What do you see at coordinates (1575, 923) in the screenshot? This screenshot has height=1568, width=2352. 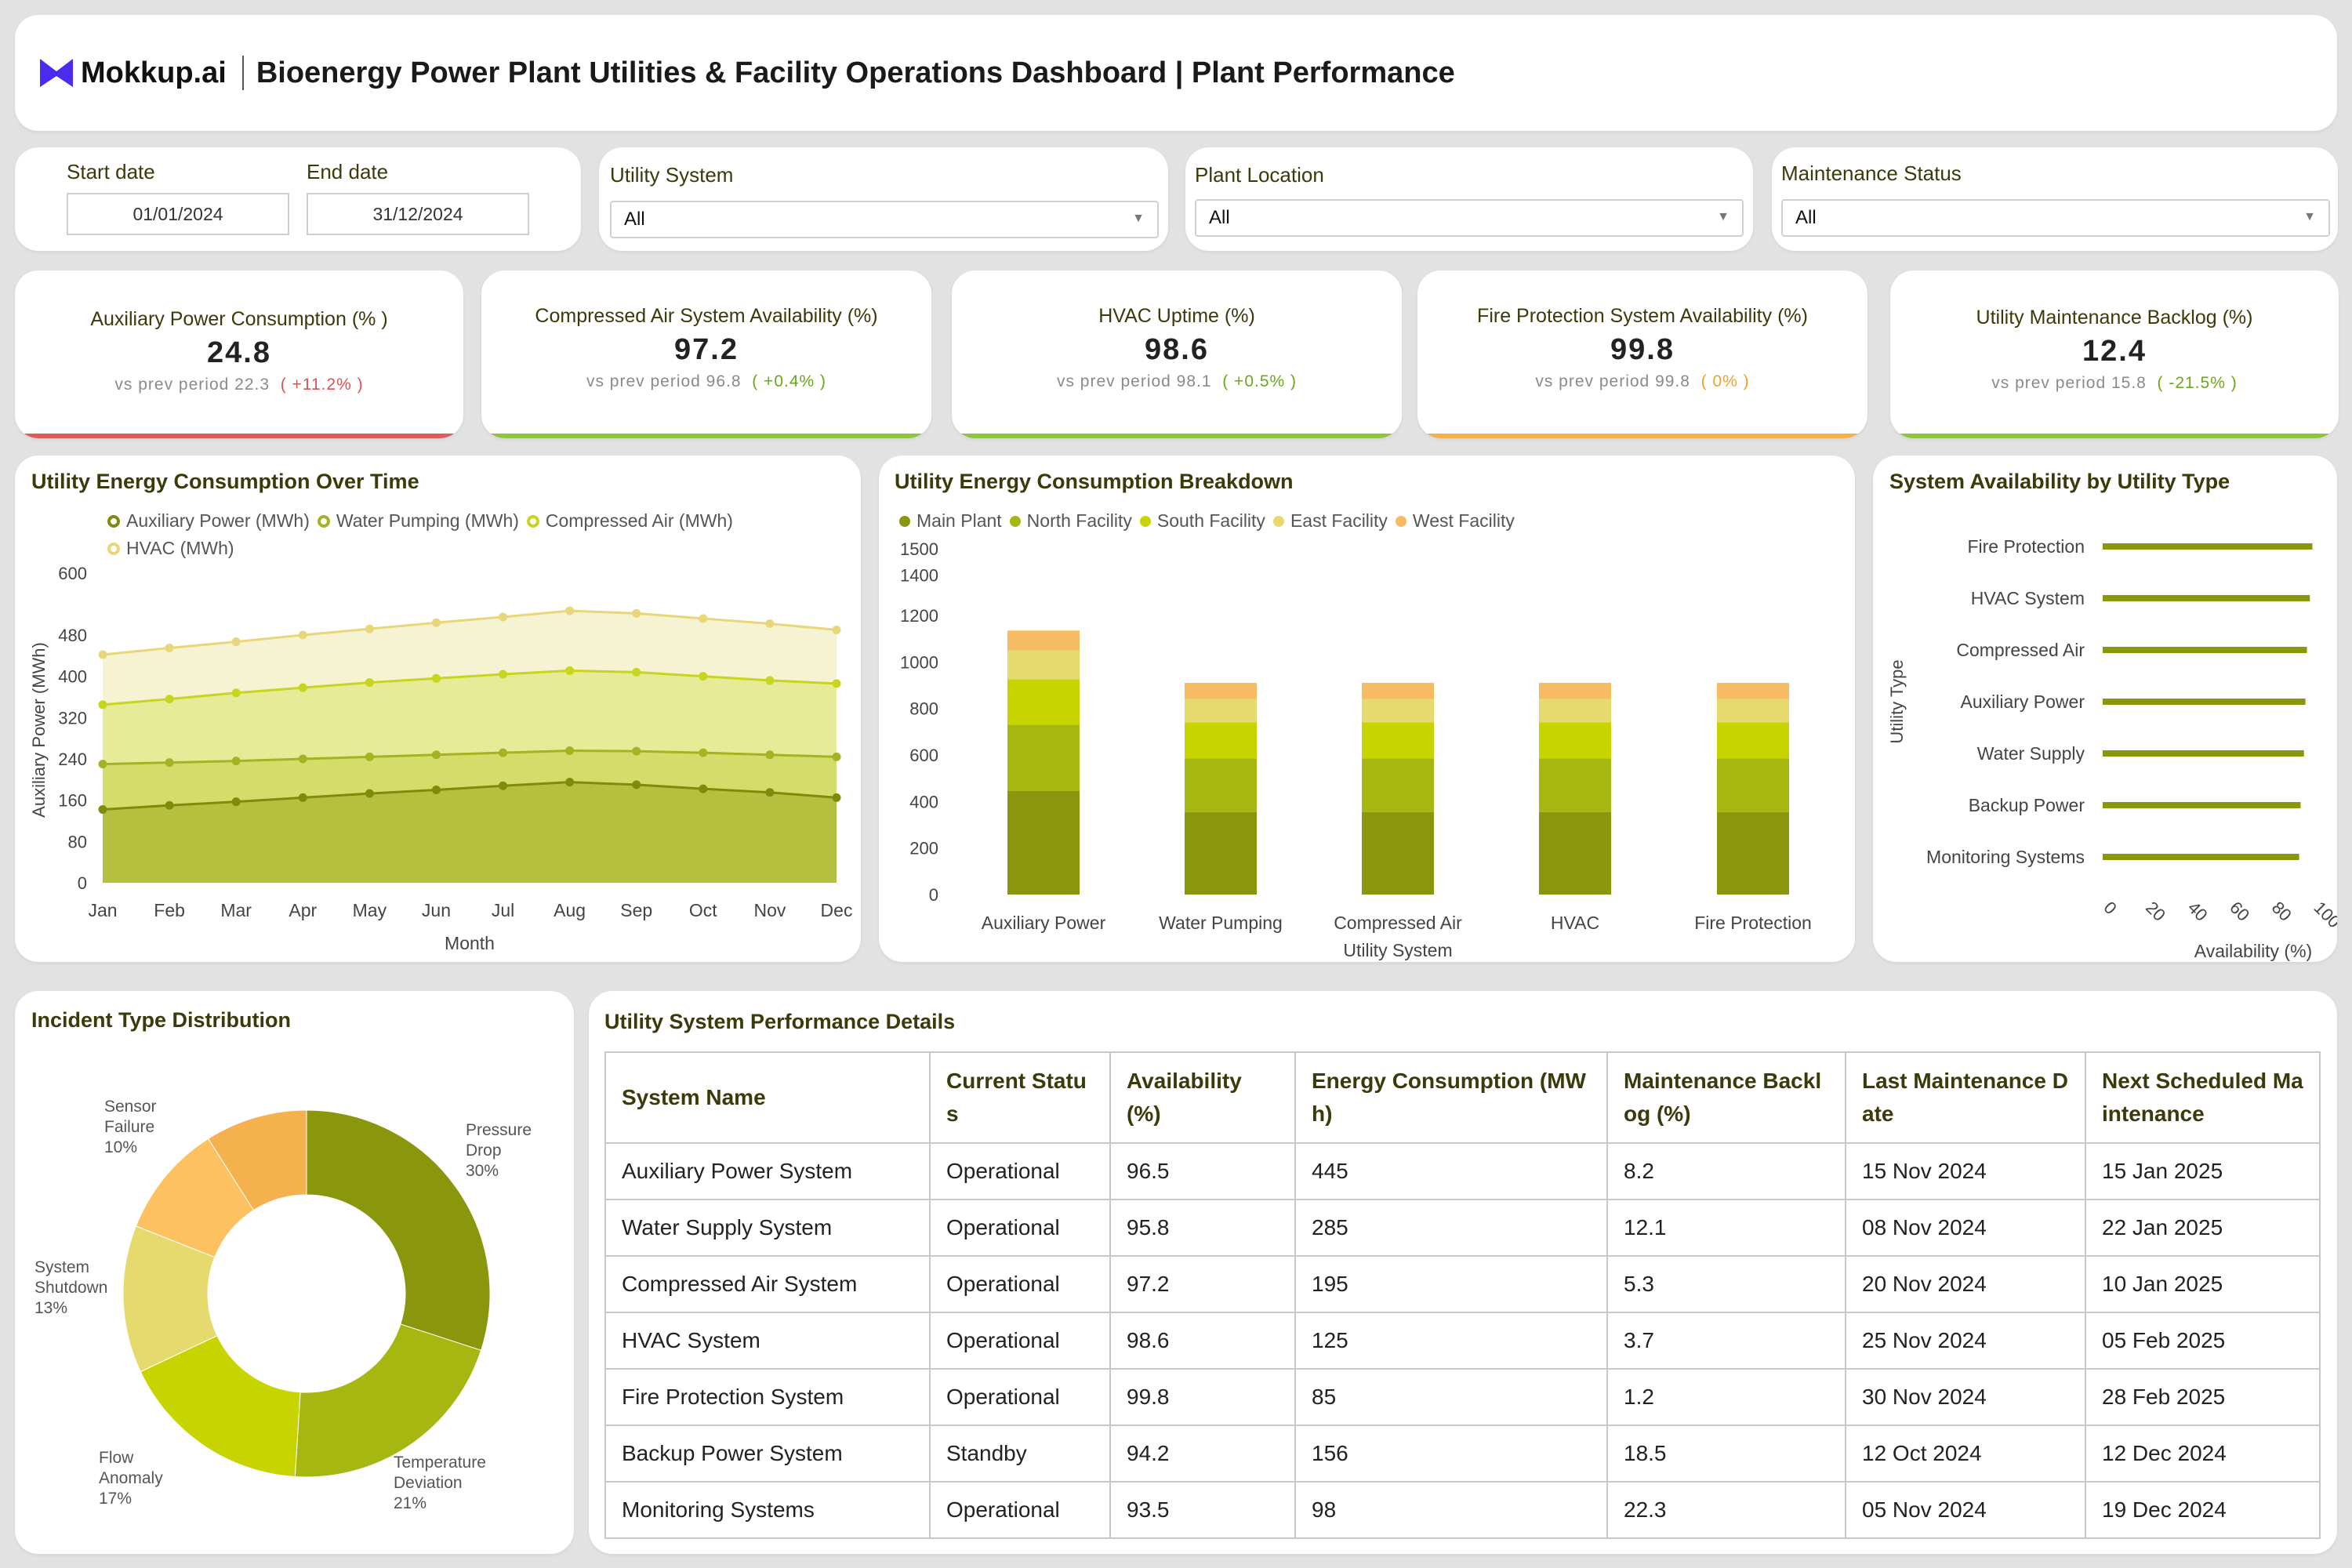 I see `x-tick-label: HVAC` at bounding box center [1575, 923].